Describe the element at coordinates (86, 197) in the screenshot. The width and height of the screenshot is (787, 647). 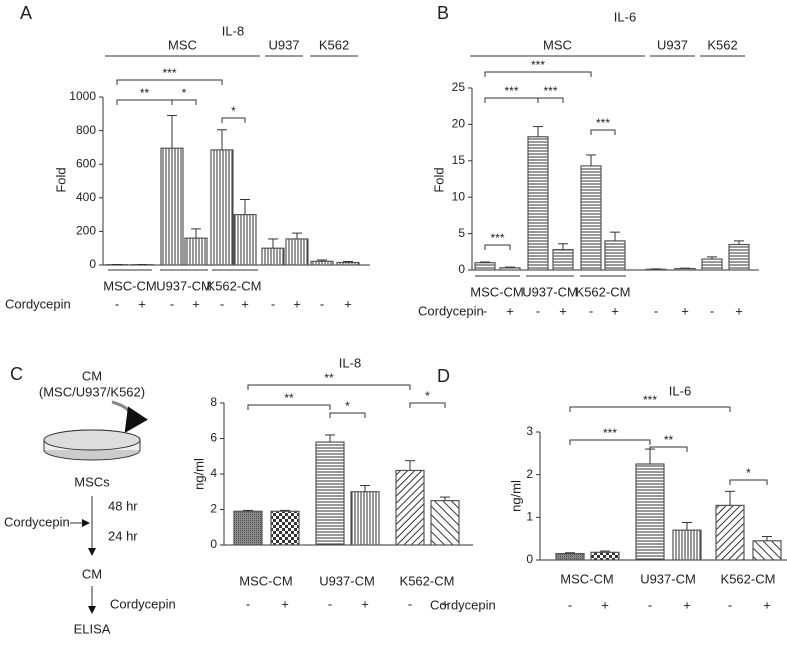
I see `y-tick-label: 400` at that location.